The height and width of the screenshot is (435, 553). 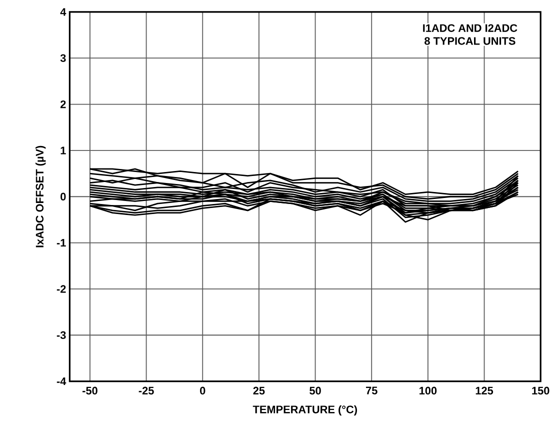 I want to click on y-tick-label: 1, so click(x=63, y=150).